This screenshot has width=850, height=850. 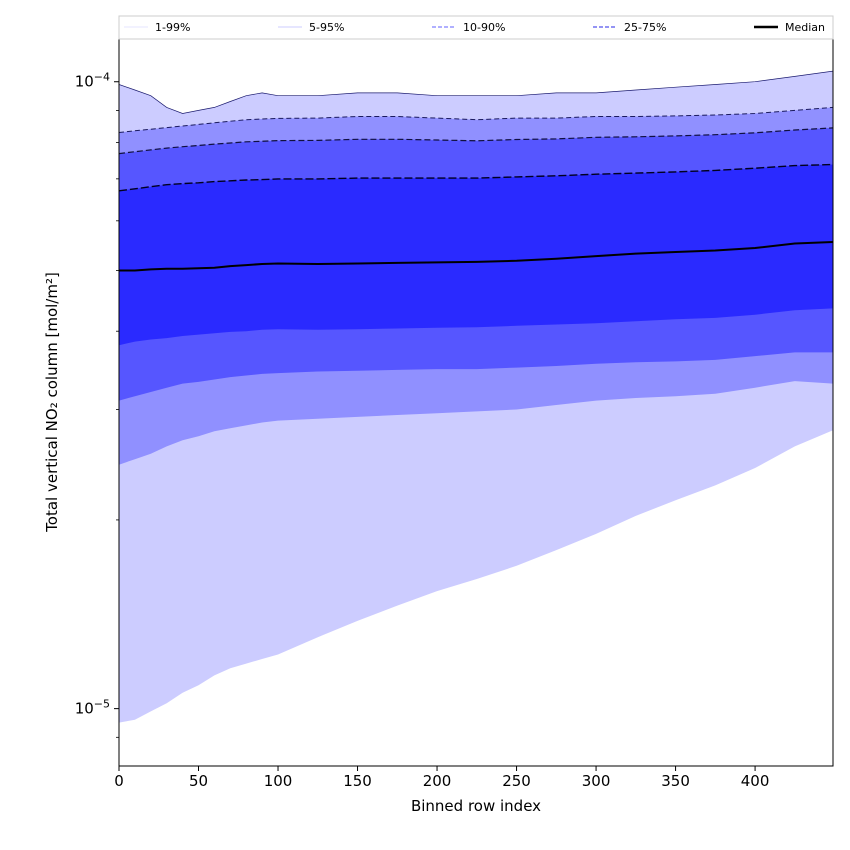 I want to click on legend-label: 10-90%, so click(x=484, y=27).